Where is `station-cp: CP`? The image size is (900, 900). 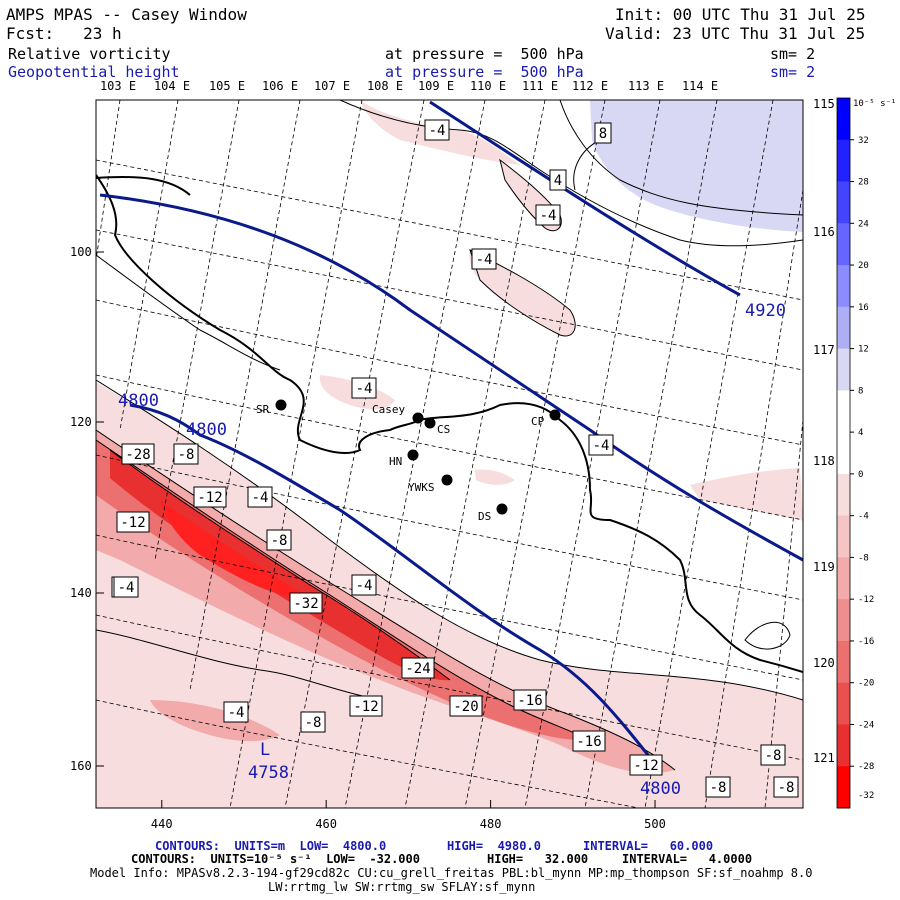
station-cp: CP is located at coordinates (546, 418).